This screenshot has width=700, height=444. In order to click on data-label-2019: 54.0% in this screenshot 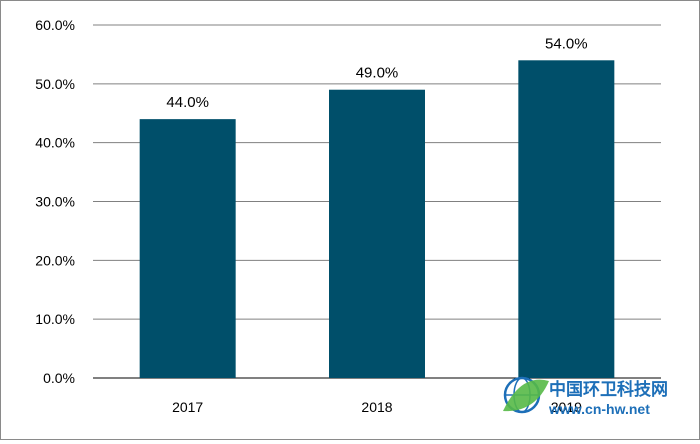, I will do `click(566, 43)`.